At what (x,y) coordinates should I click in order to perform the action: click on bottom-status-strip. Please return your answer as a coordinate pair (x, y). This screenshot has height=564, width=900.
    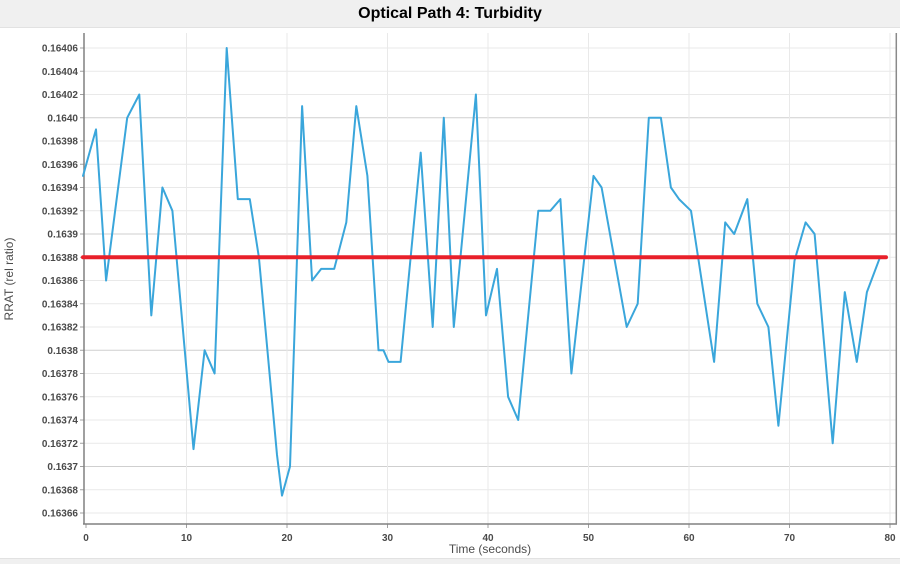
    Looking at the image, I should click on (450, 561).